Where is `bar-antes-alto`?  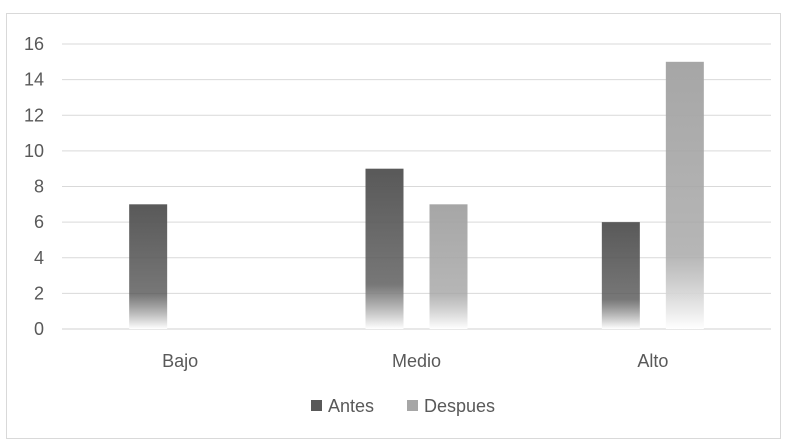 bar-antes-alto is located at coordinates (620, 275).